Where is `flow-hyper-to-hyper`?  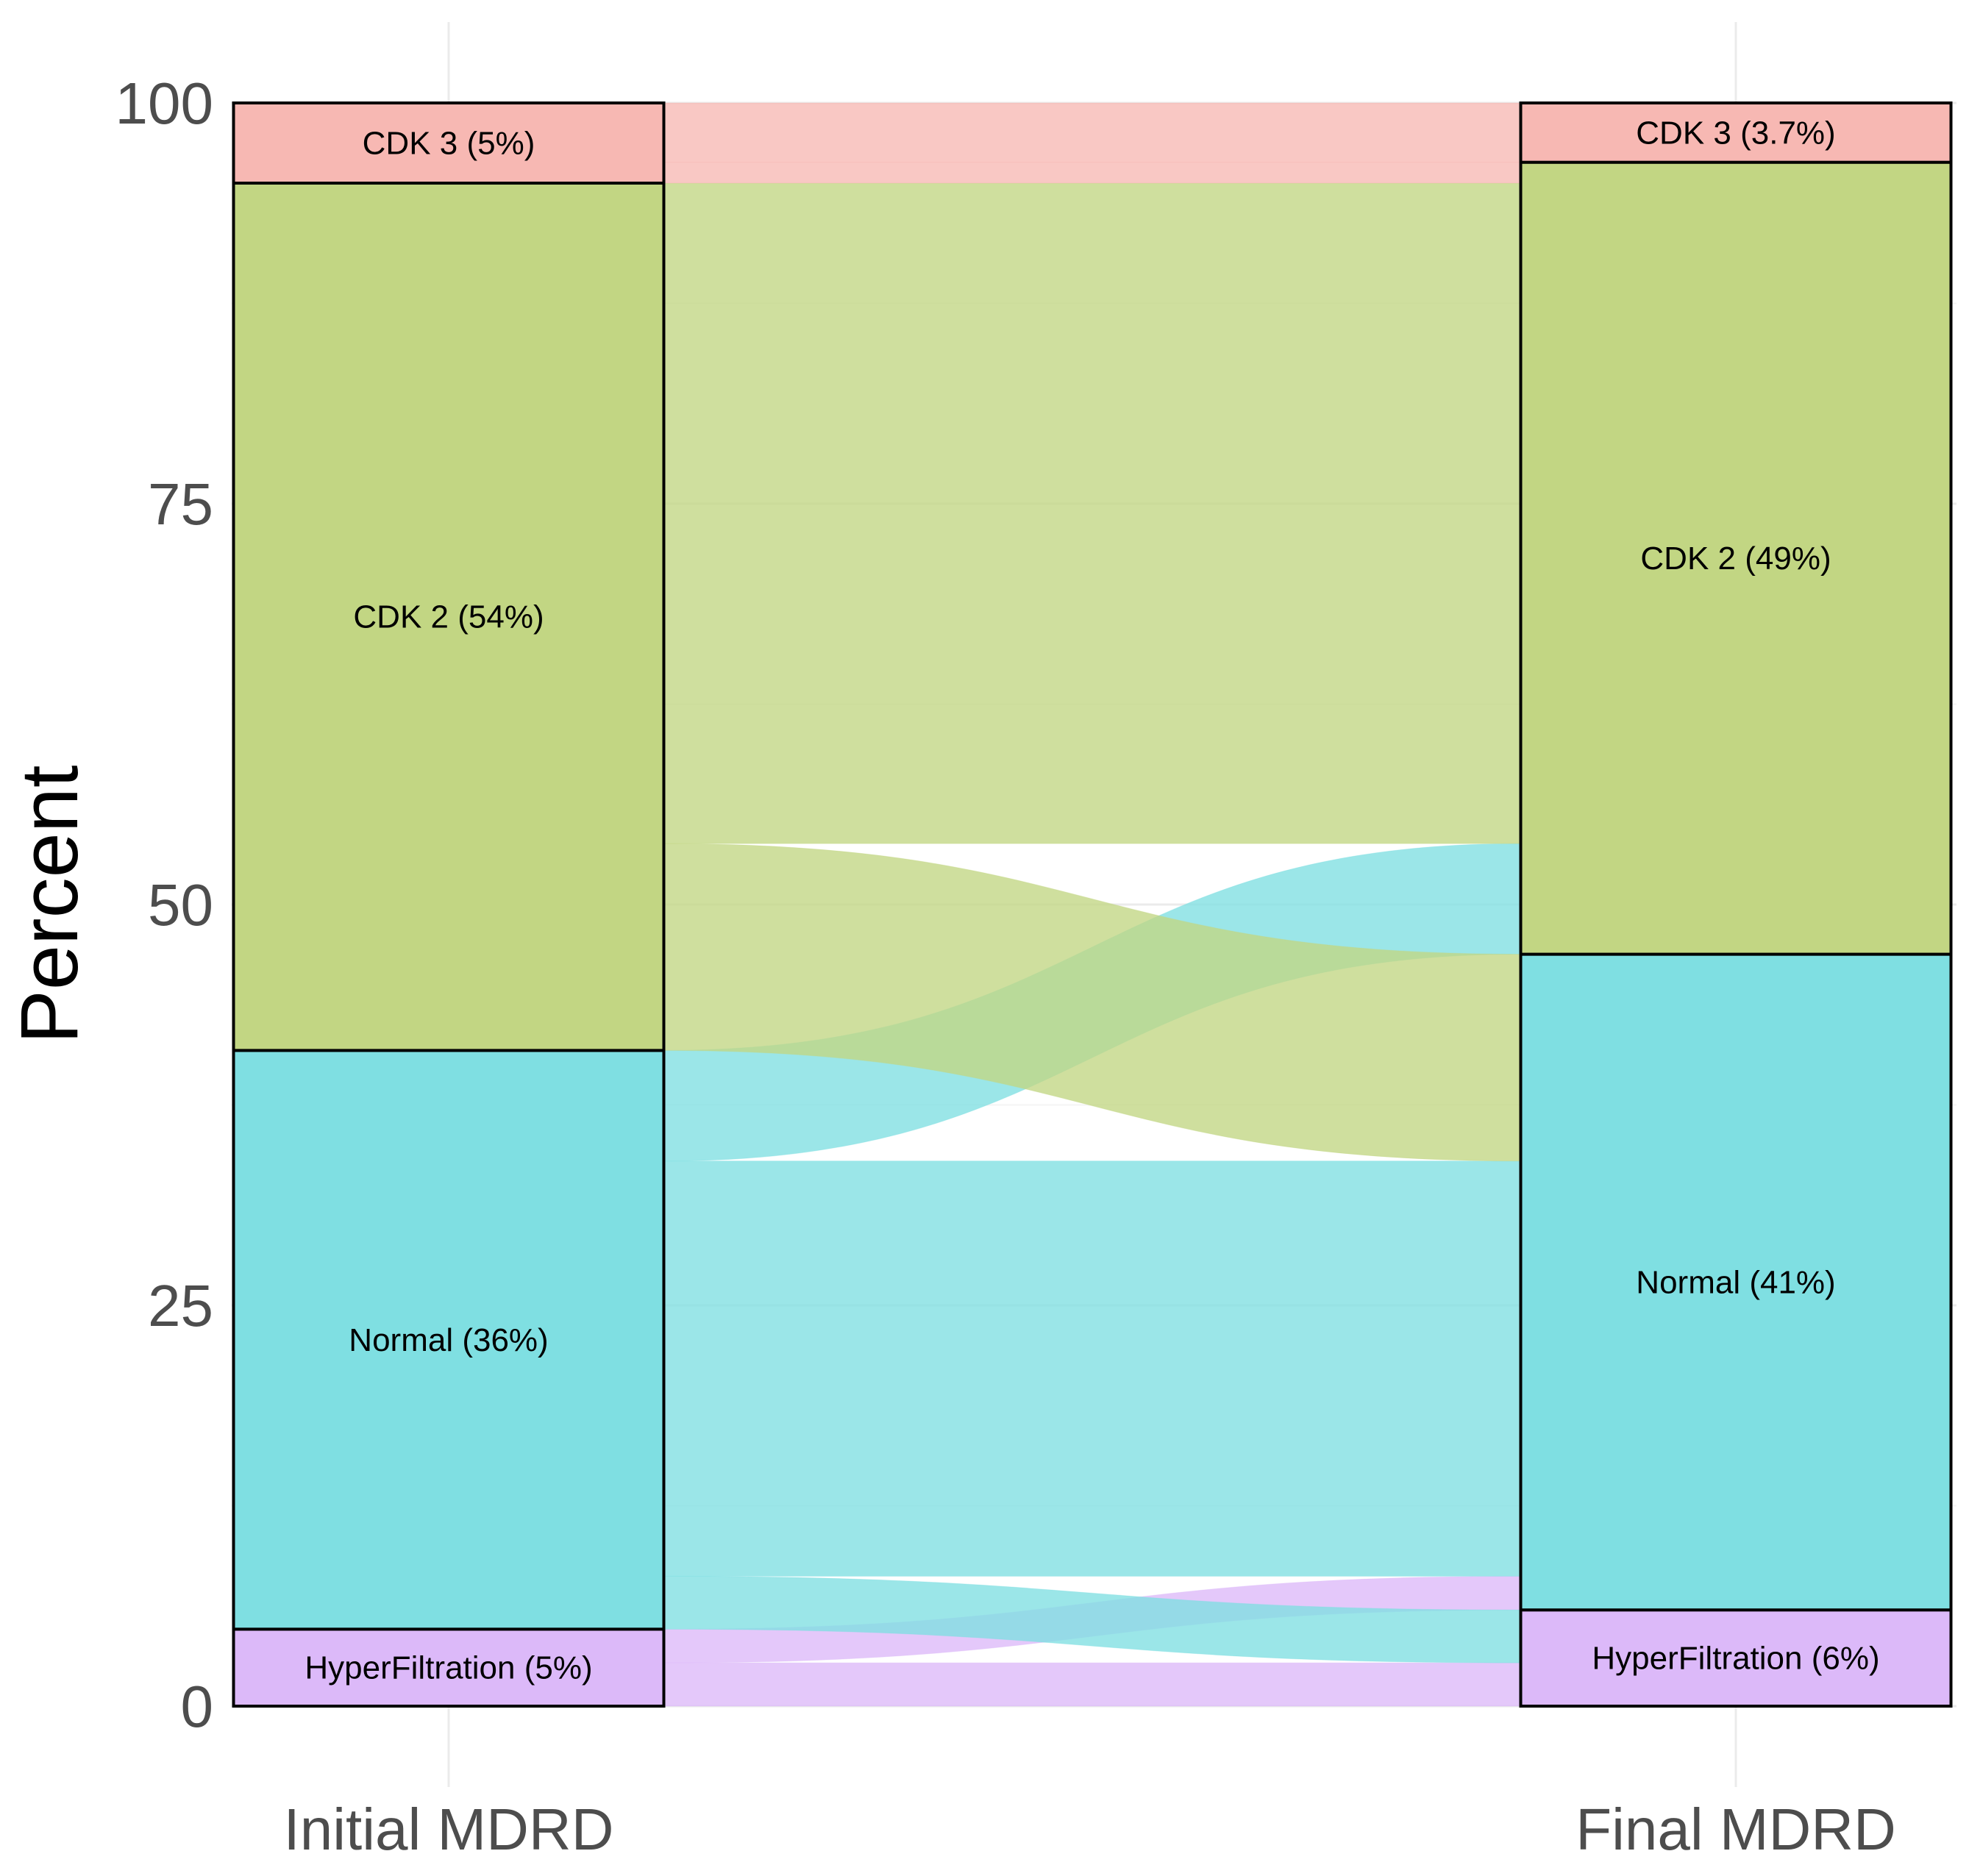
flow-hyper-to-hyper is located at coordinates (1092, 1684).